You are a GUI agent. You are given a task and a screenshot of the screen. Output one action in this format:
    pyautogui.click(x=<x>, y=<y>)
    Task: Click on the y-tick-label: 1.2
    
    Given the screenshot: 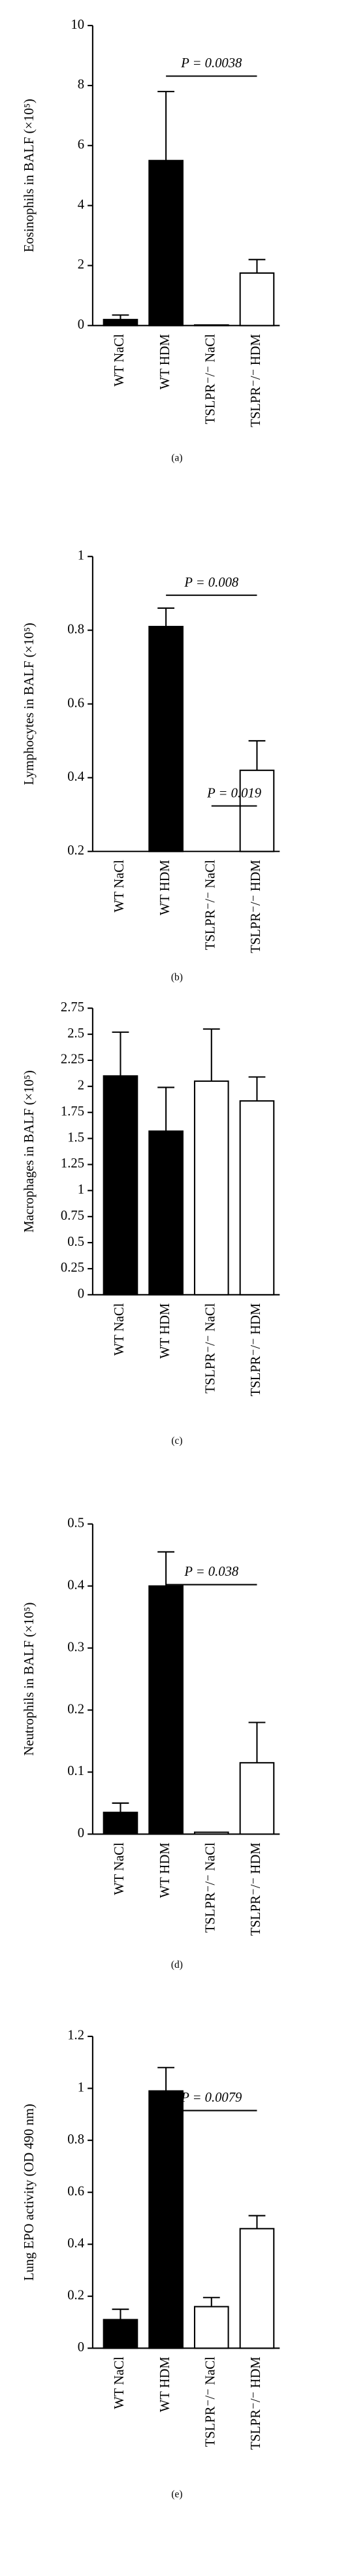 What is the action you would take?
    pyautogui.click(x=76, y=2036)
    